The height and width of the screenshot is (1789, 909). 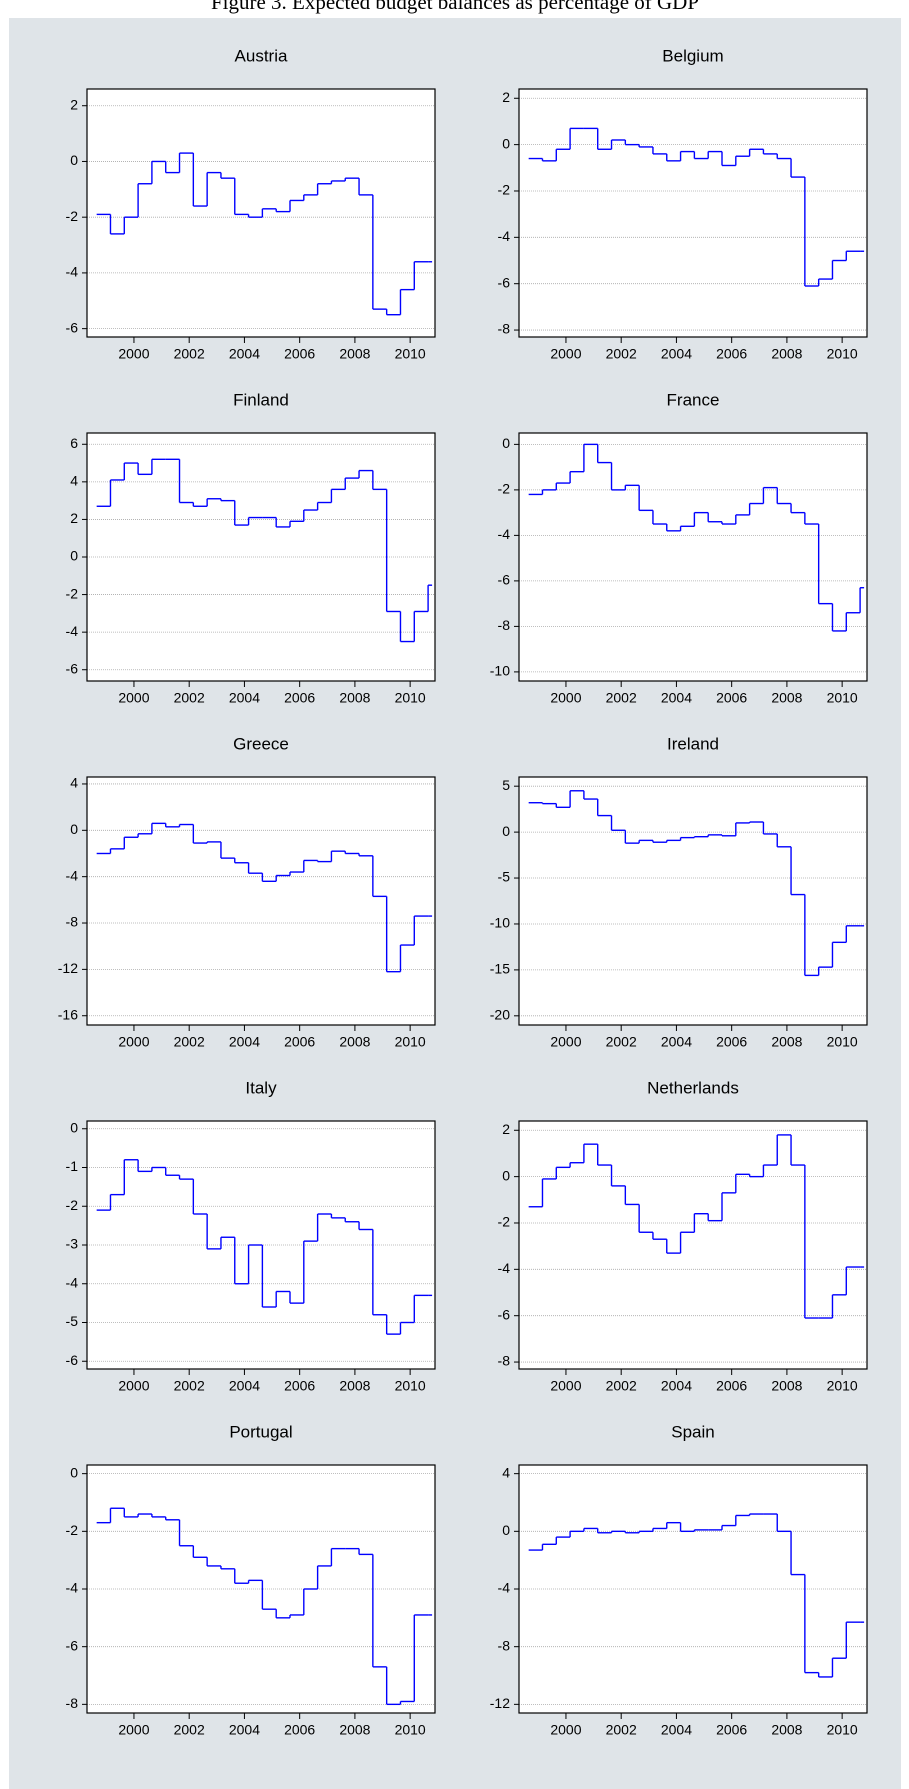 What do you see at coordinates (692, 55) in the screenshot?
I see `chart-title: Belgium` at bounding box center [692, 55].